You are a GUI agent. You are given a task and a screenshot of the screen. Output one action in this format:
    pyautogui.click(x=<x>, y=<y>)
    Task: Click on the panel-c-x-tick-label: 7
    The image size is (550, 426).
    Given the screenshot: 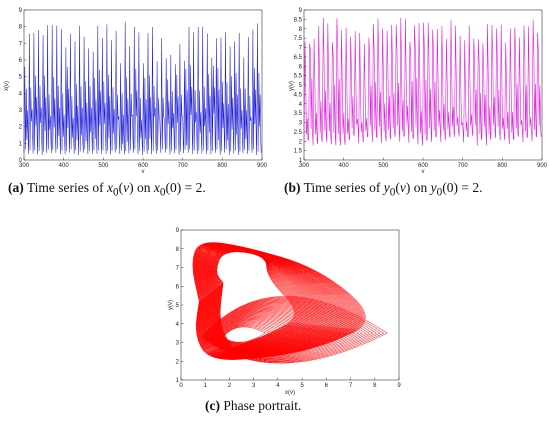 What is the action you would take?
    pyautogui.click(x=351, y=386)
    